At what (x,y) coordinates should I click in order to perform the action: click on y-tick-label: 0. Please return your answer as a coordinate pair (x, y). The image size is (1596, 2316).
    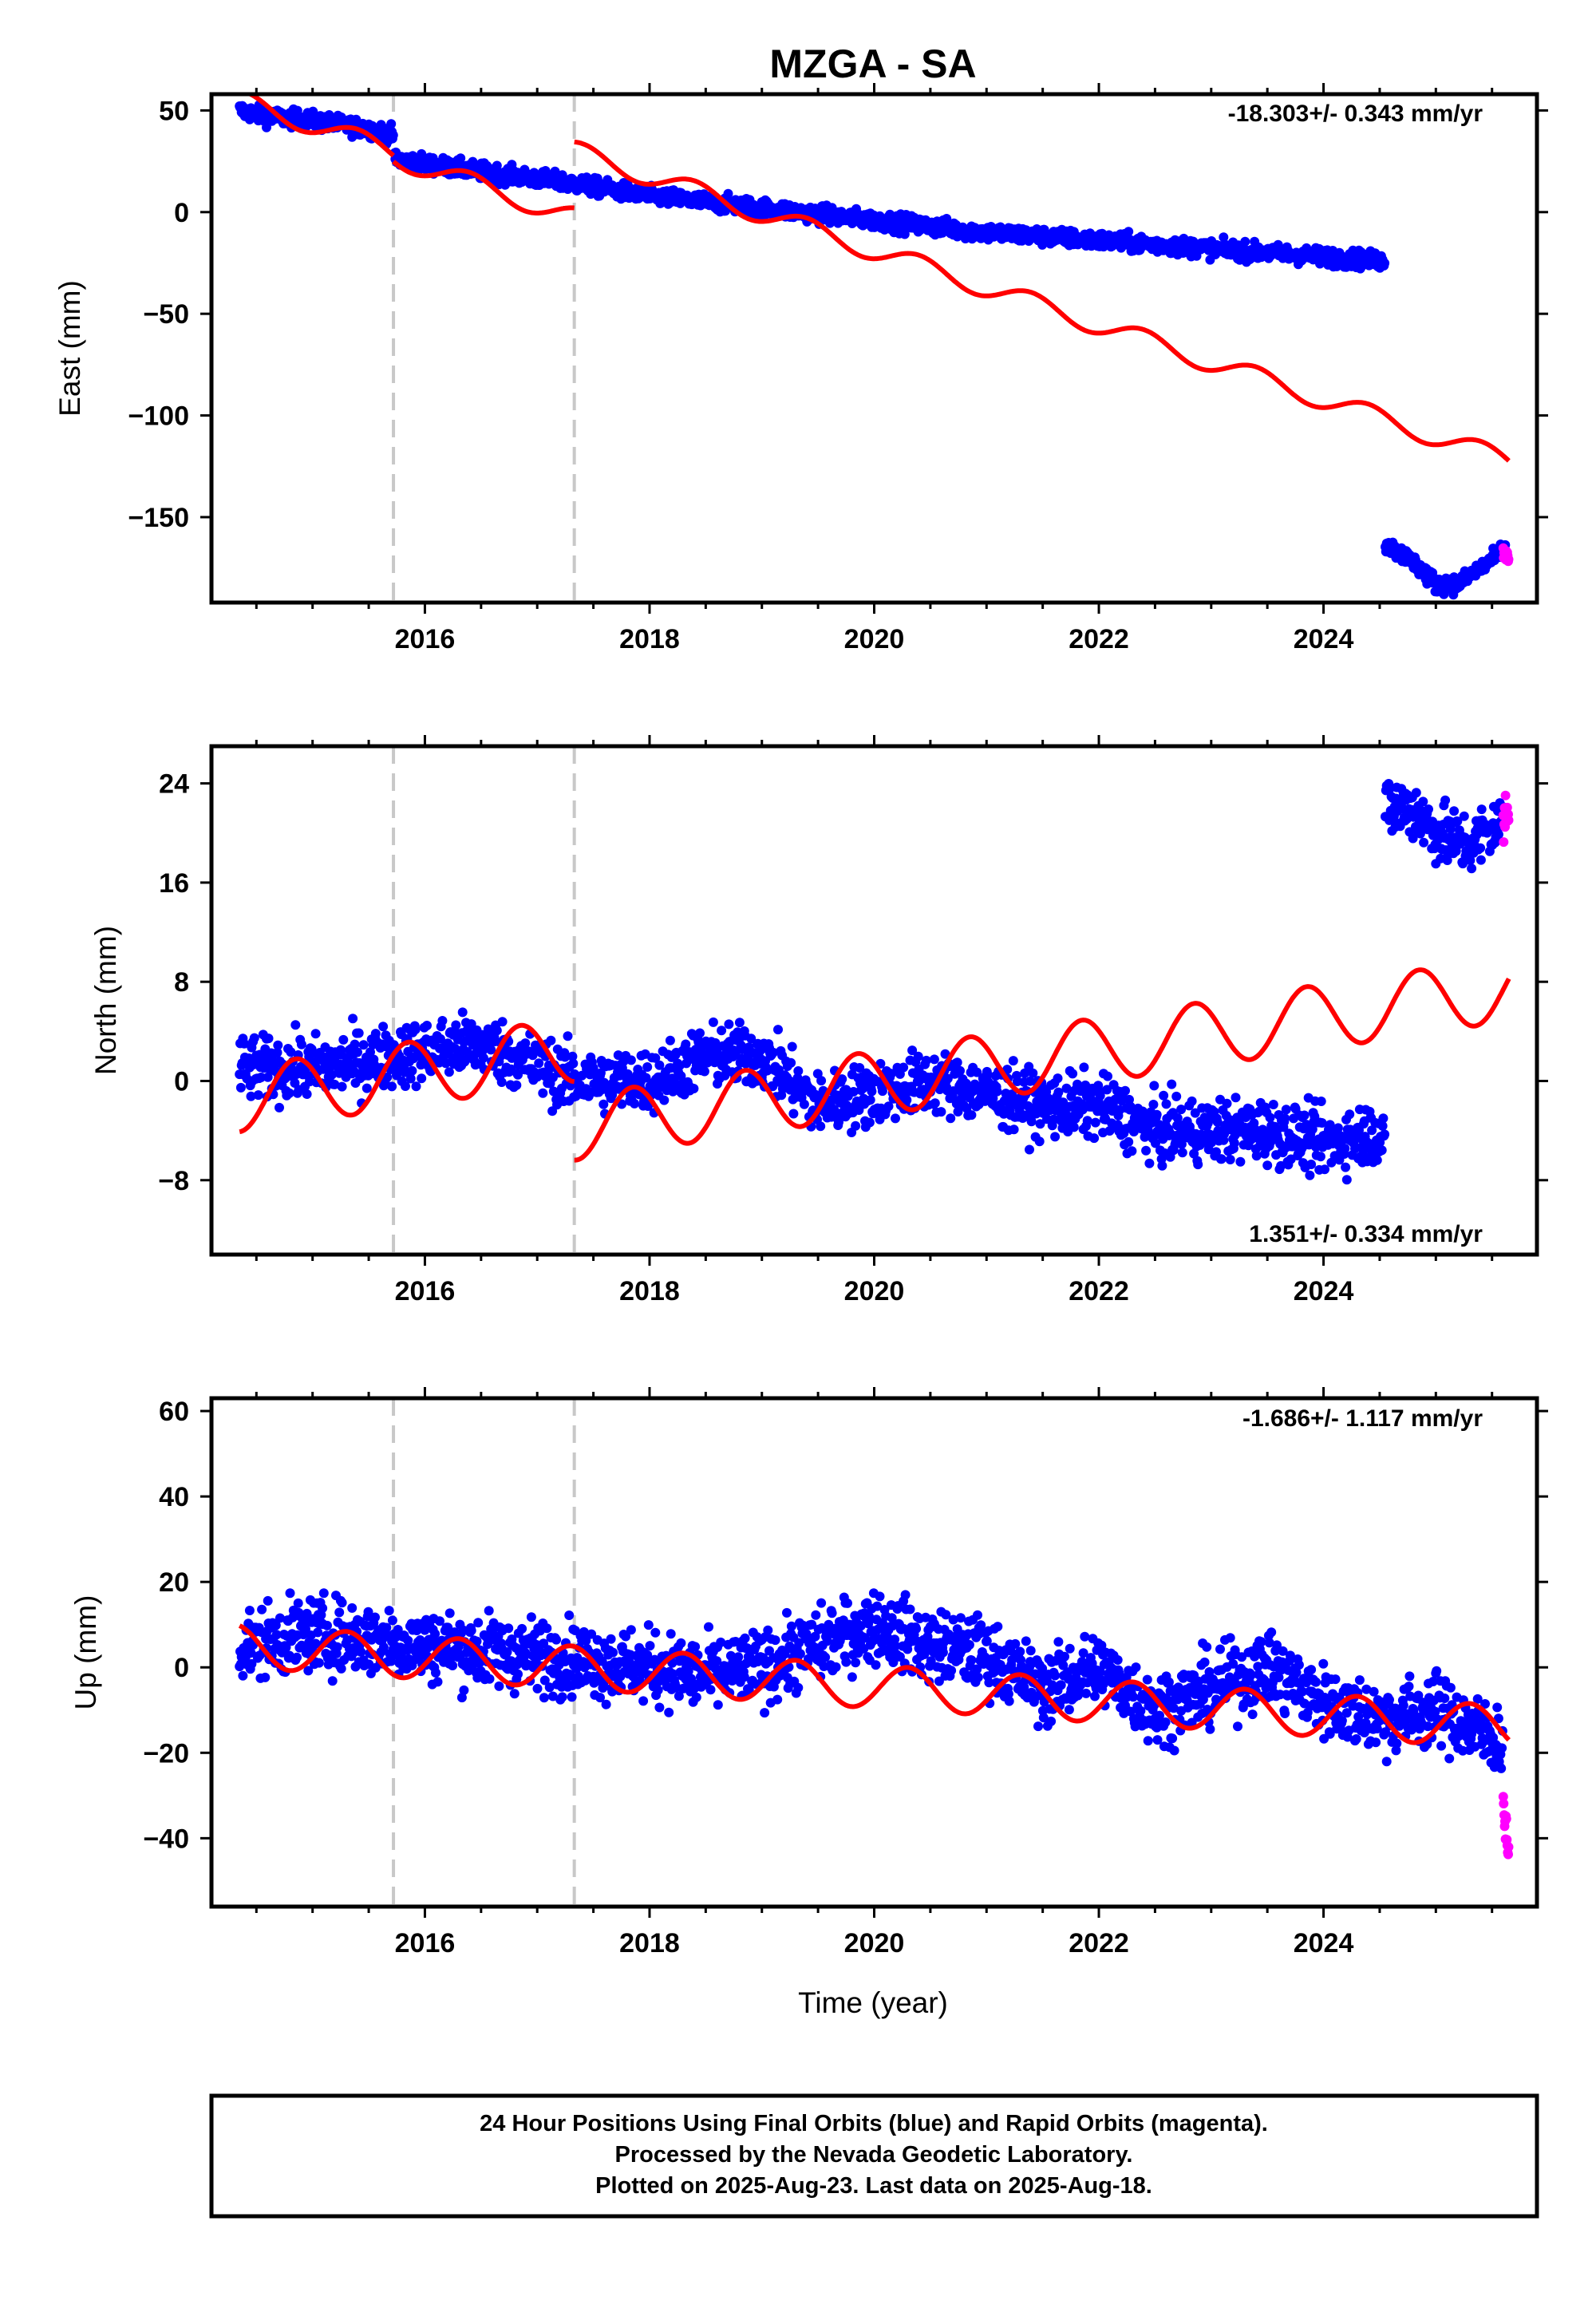
    Looking at the image, I should click on (181, 1081).